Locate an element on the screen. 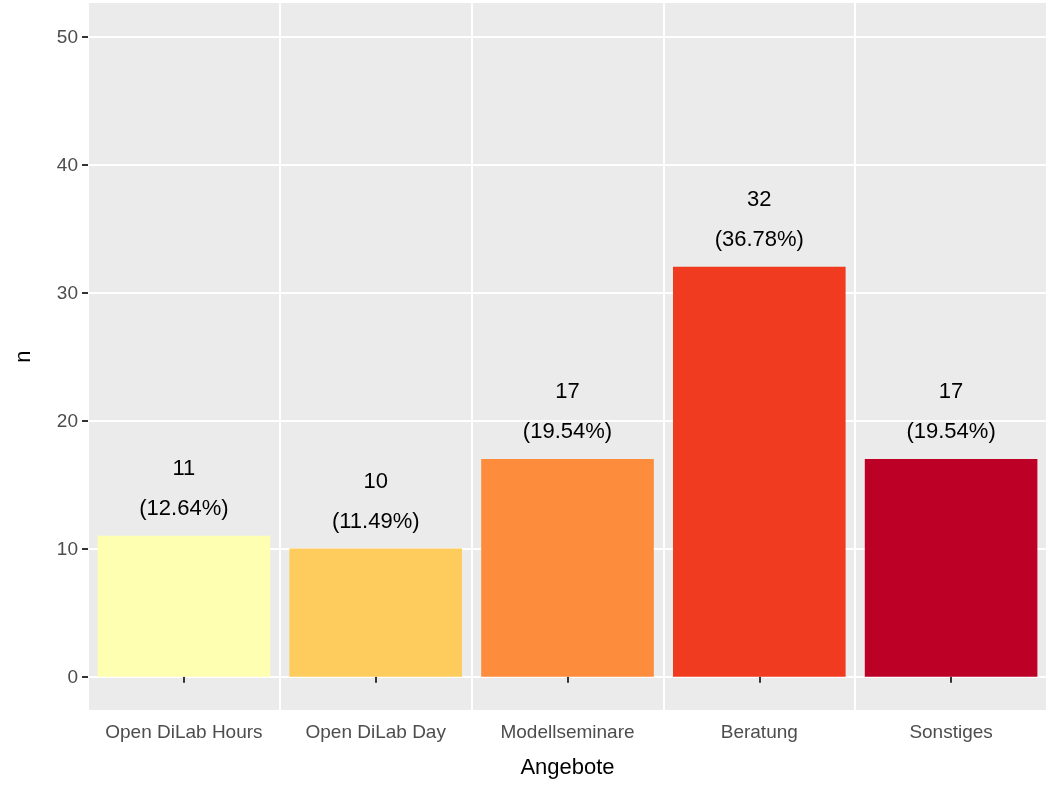  y-tick-label: 0 is located at coordinates (72, 677).